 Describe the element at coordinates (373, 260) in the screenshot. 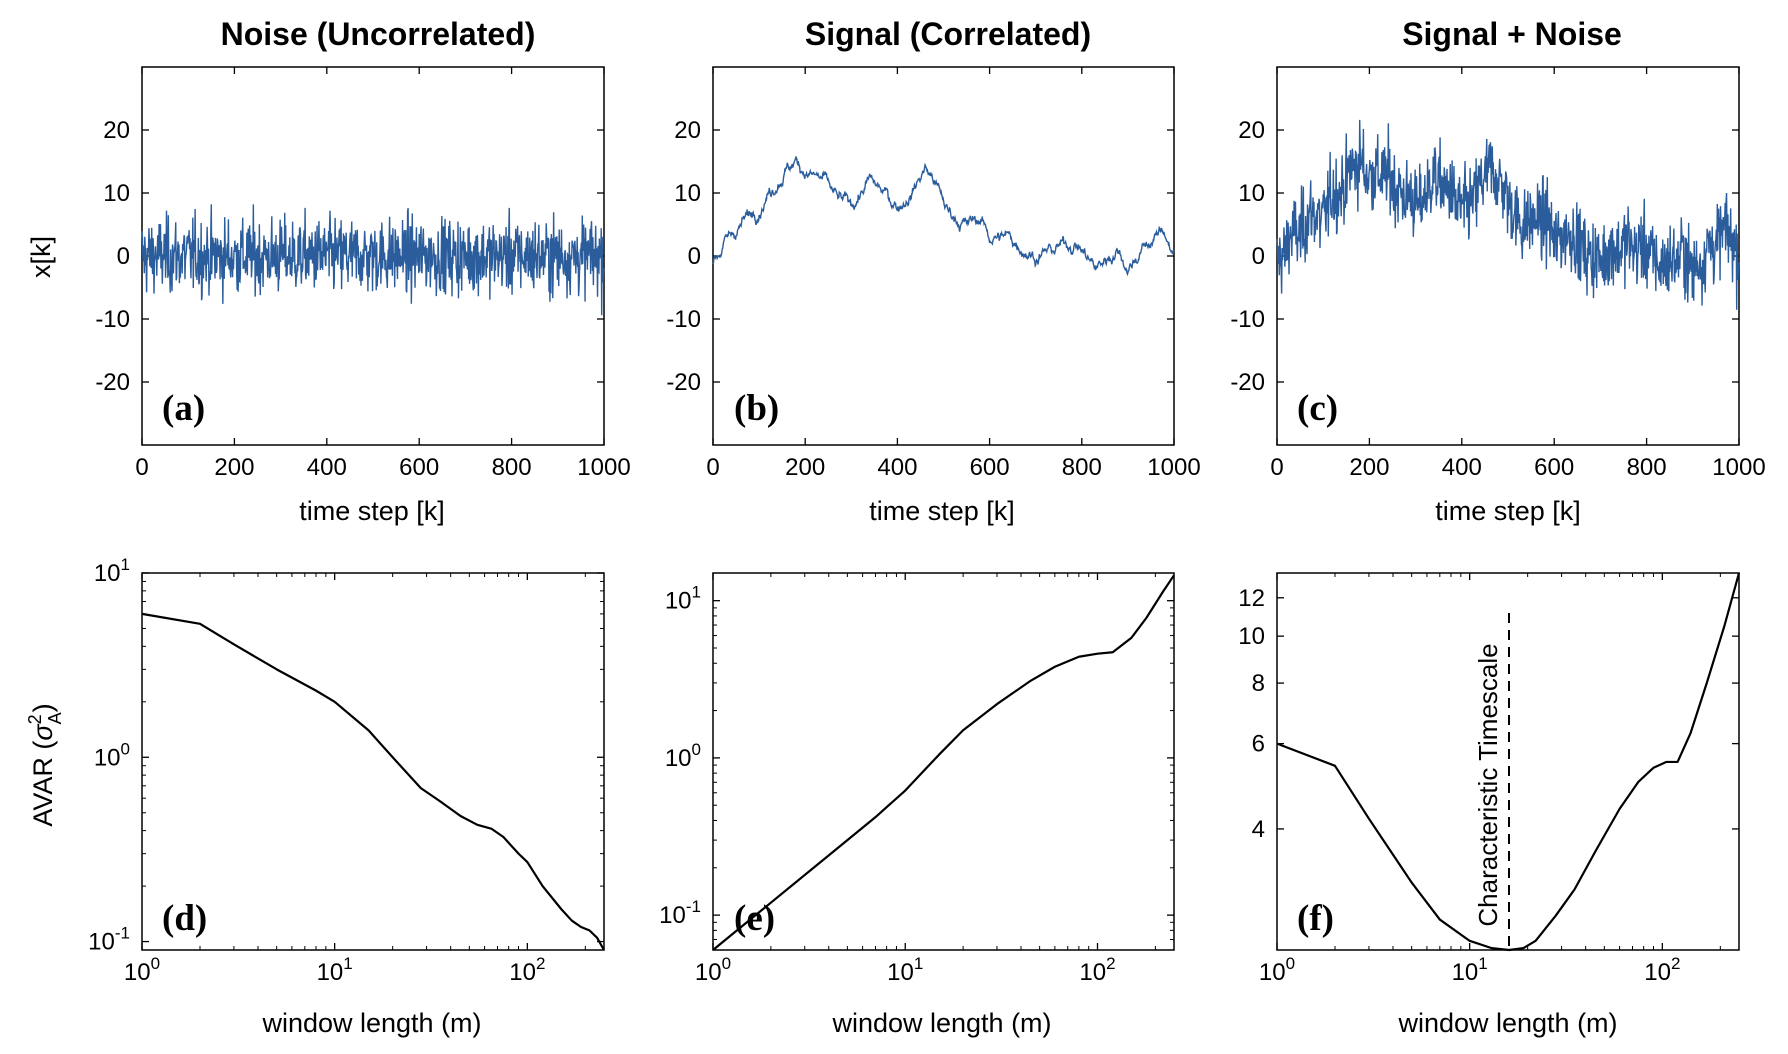

I see `series-line-a` at that location.